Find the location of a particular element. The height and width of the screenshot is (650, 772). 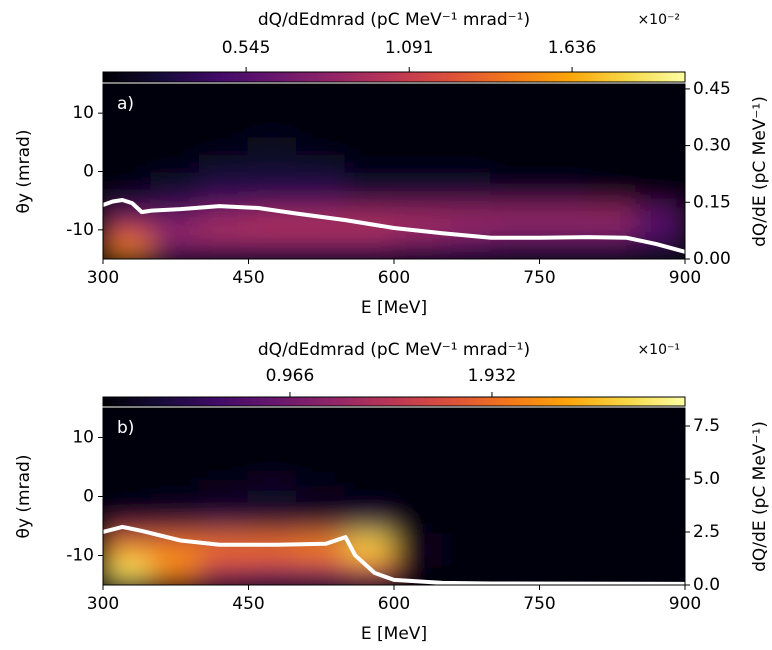

line is located at coordinates (394, 554).